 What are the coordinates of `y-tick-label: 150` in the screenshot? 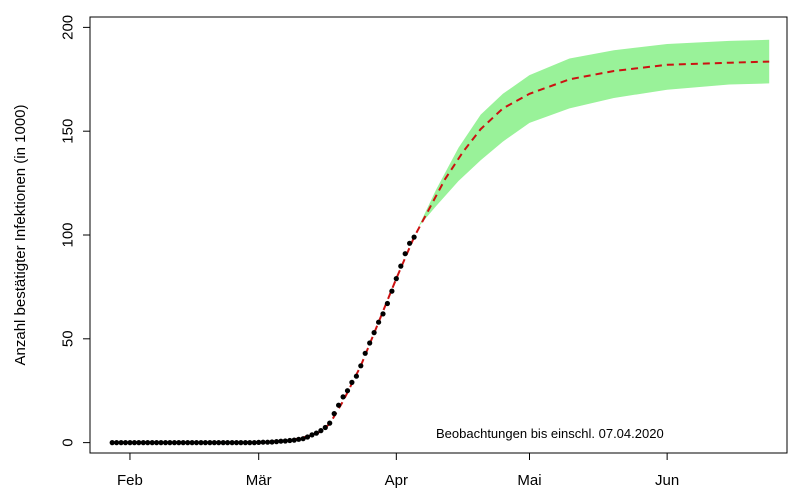 It's located at (68, 131).